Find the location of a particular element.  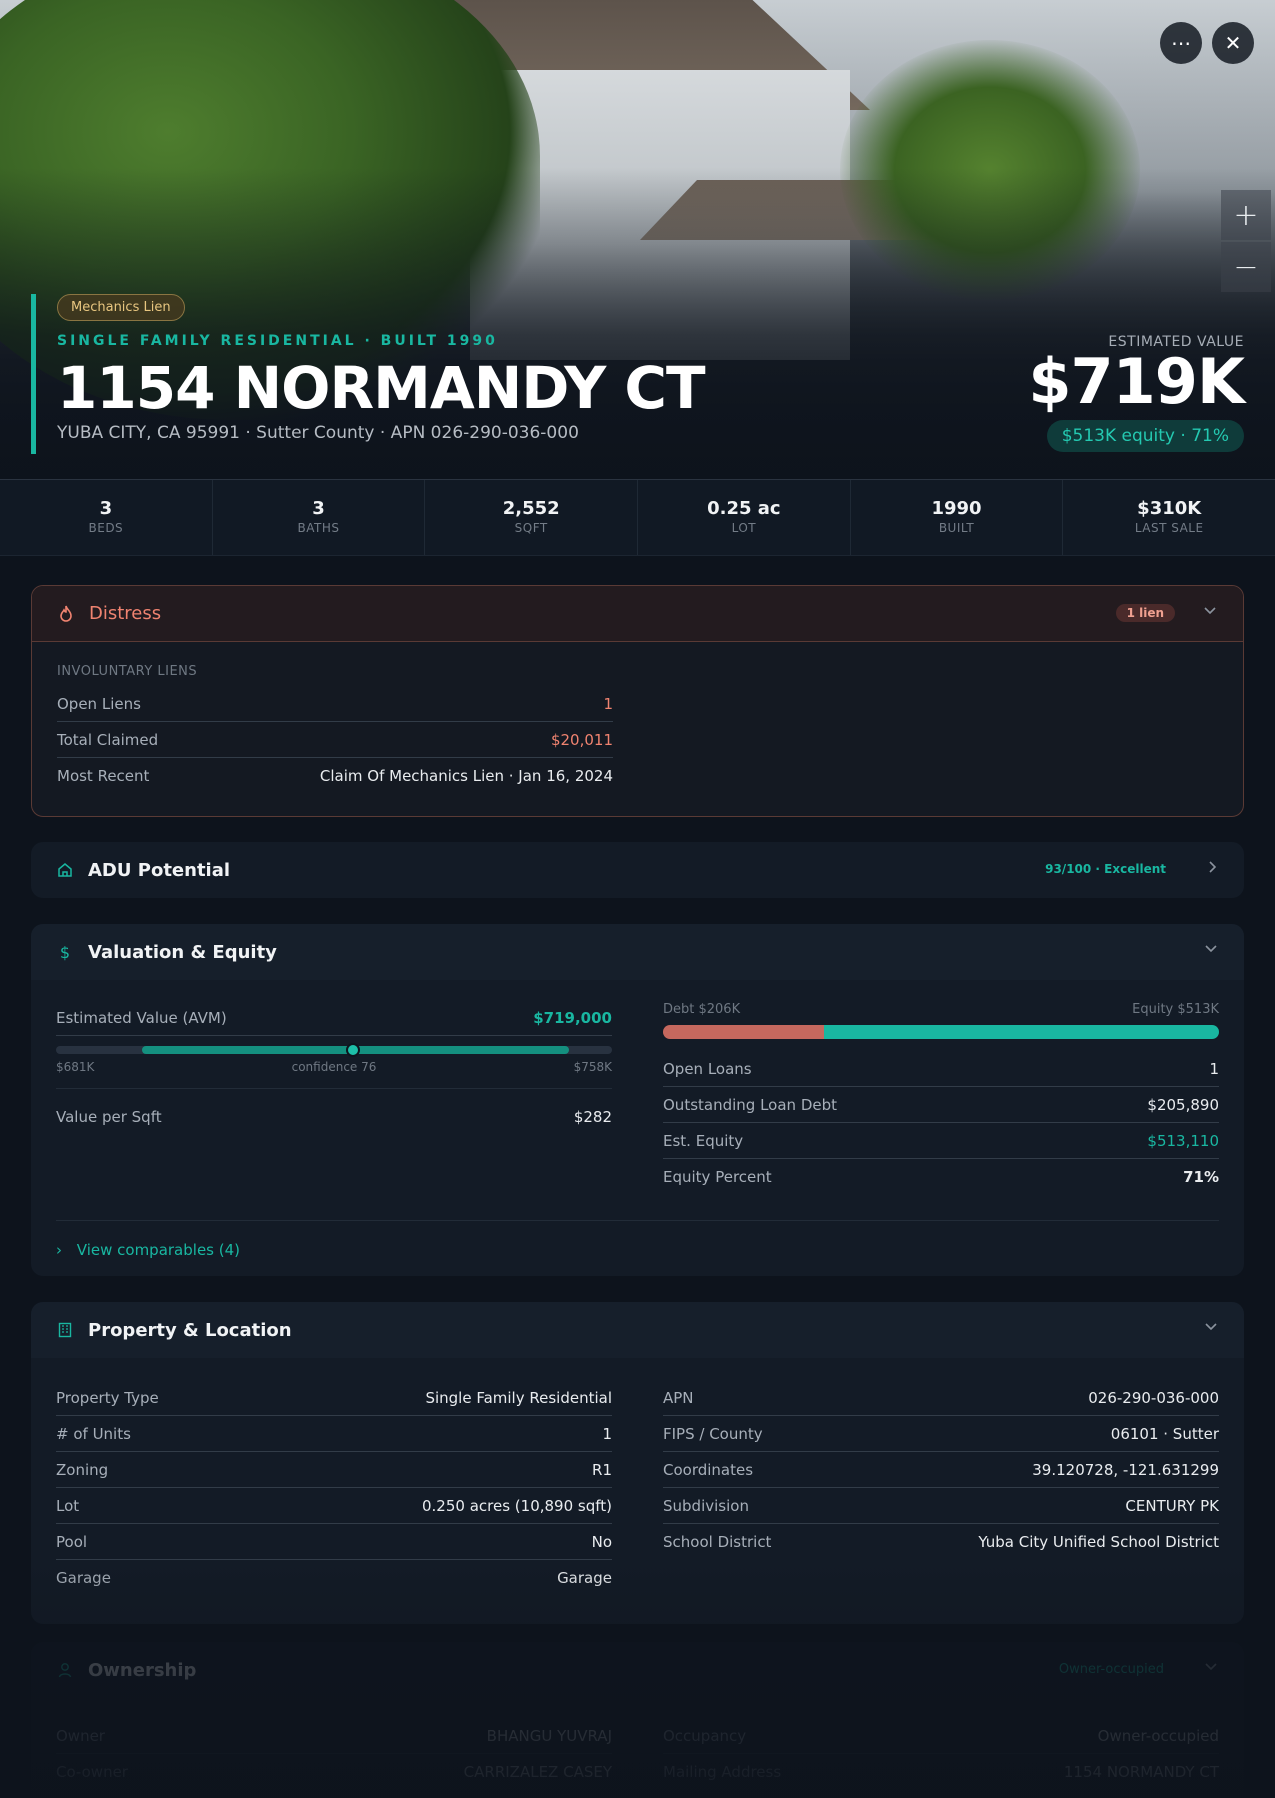

close-icon: ✕ is located at coordinates (1233, 43).